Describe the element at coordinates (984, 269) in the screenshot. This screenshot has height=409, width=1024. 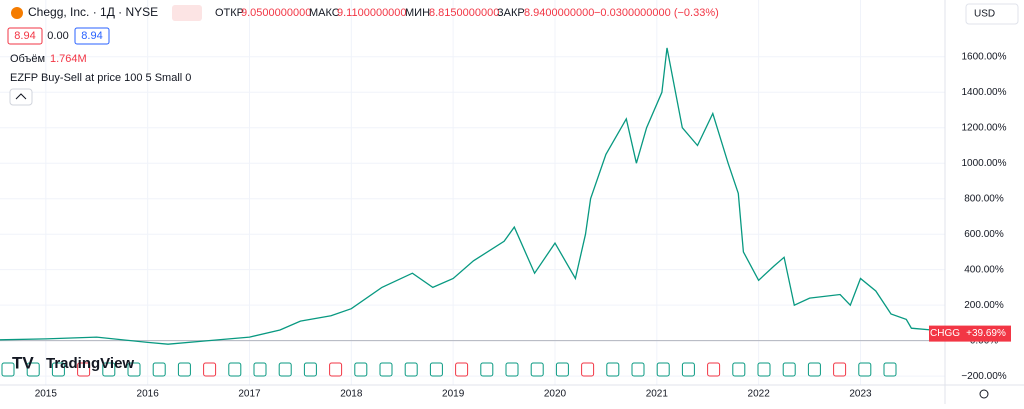
I see `y-tick-label: 400.00%` at that location.